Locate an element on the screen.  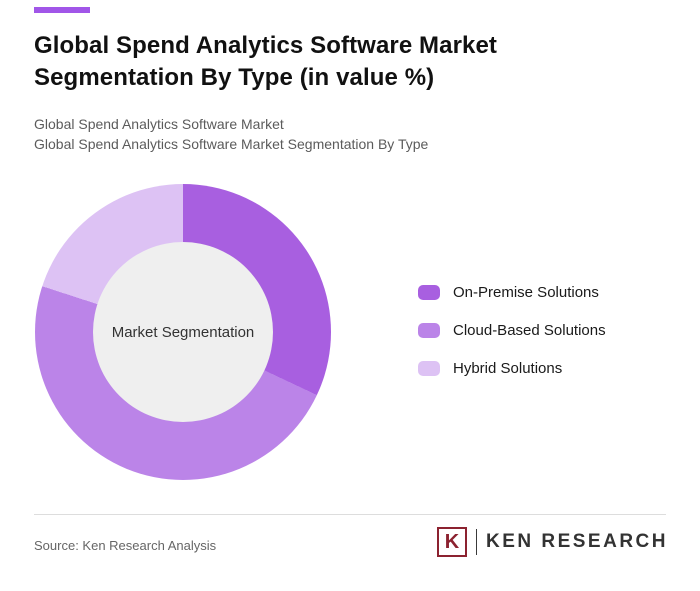
logo-k-box: K is located at coordinates (451, 542).